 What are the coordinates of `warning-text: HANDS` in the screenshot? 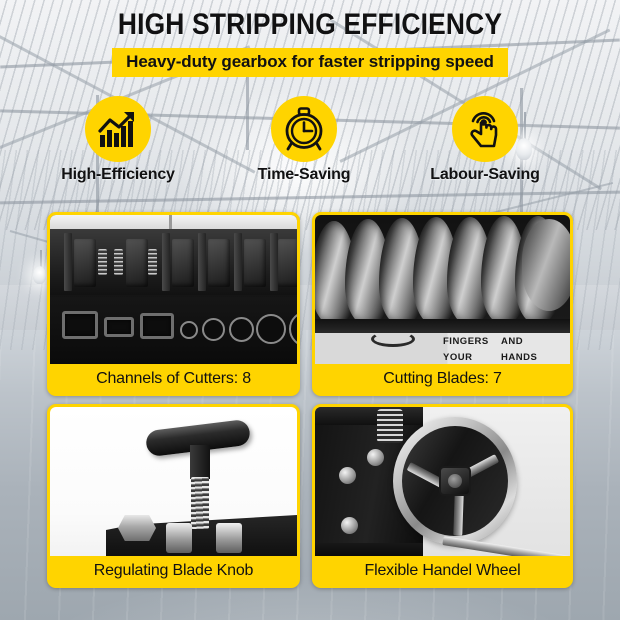 It's located at (519, 357).